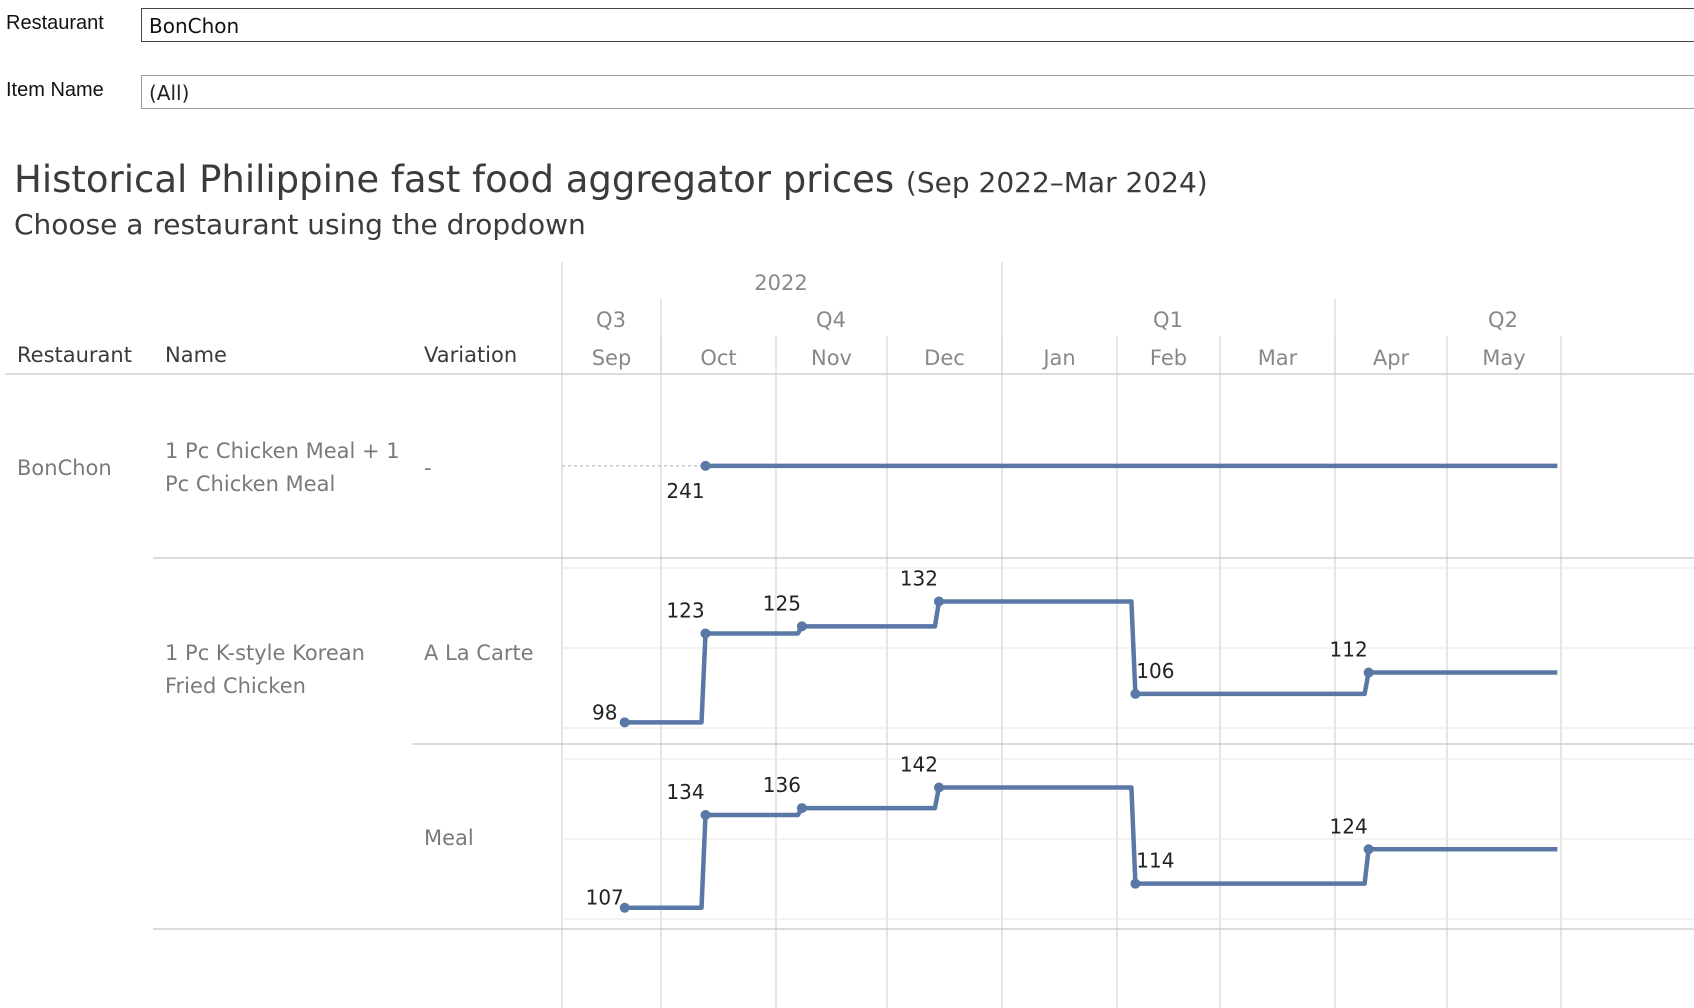 The height and width of the screenshot is (1008, 1694). Describe the element at coordinates (449, 838) in the screenshot. I see `variation-cell-meal: Meal` at that location.